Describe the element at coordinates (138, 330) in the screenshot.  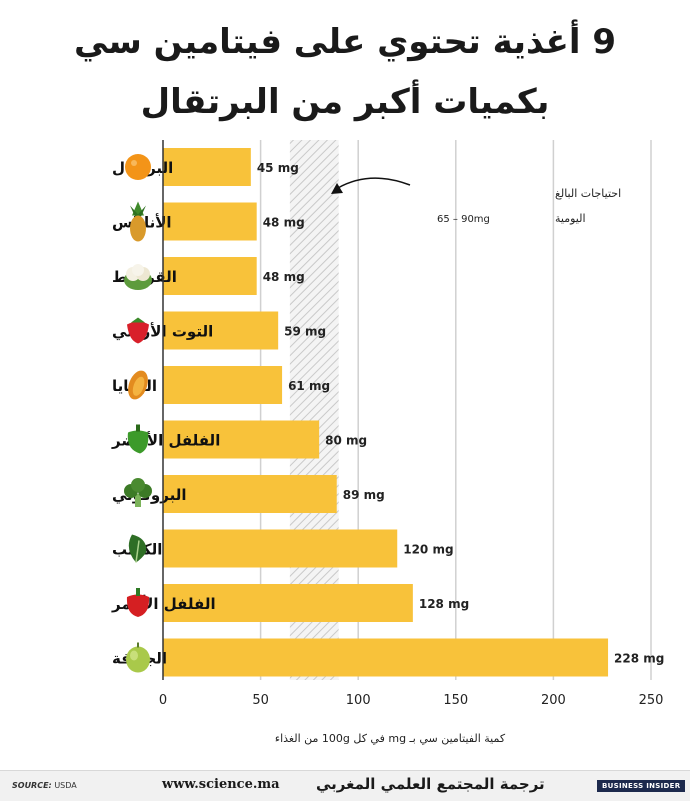
I see `strawberry-icon` at that location.